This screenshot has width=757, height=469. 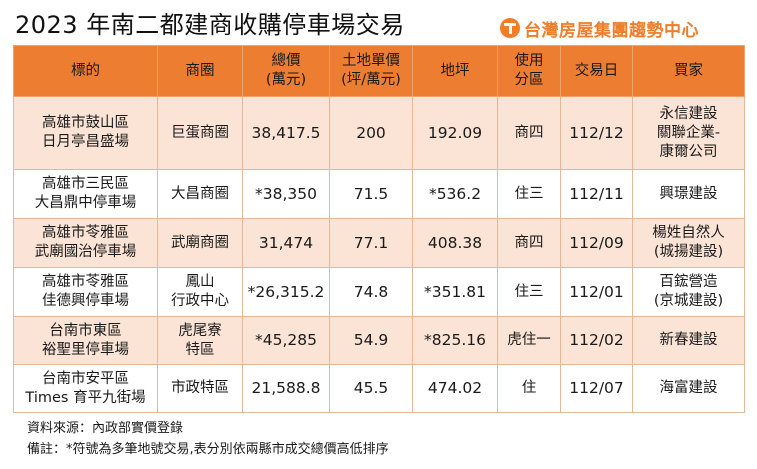 I want to click on cell-date: 112/09, so click(x=596, y=243).